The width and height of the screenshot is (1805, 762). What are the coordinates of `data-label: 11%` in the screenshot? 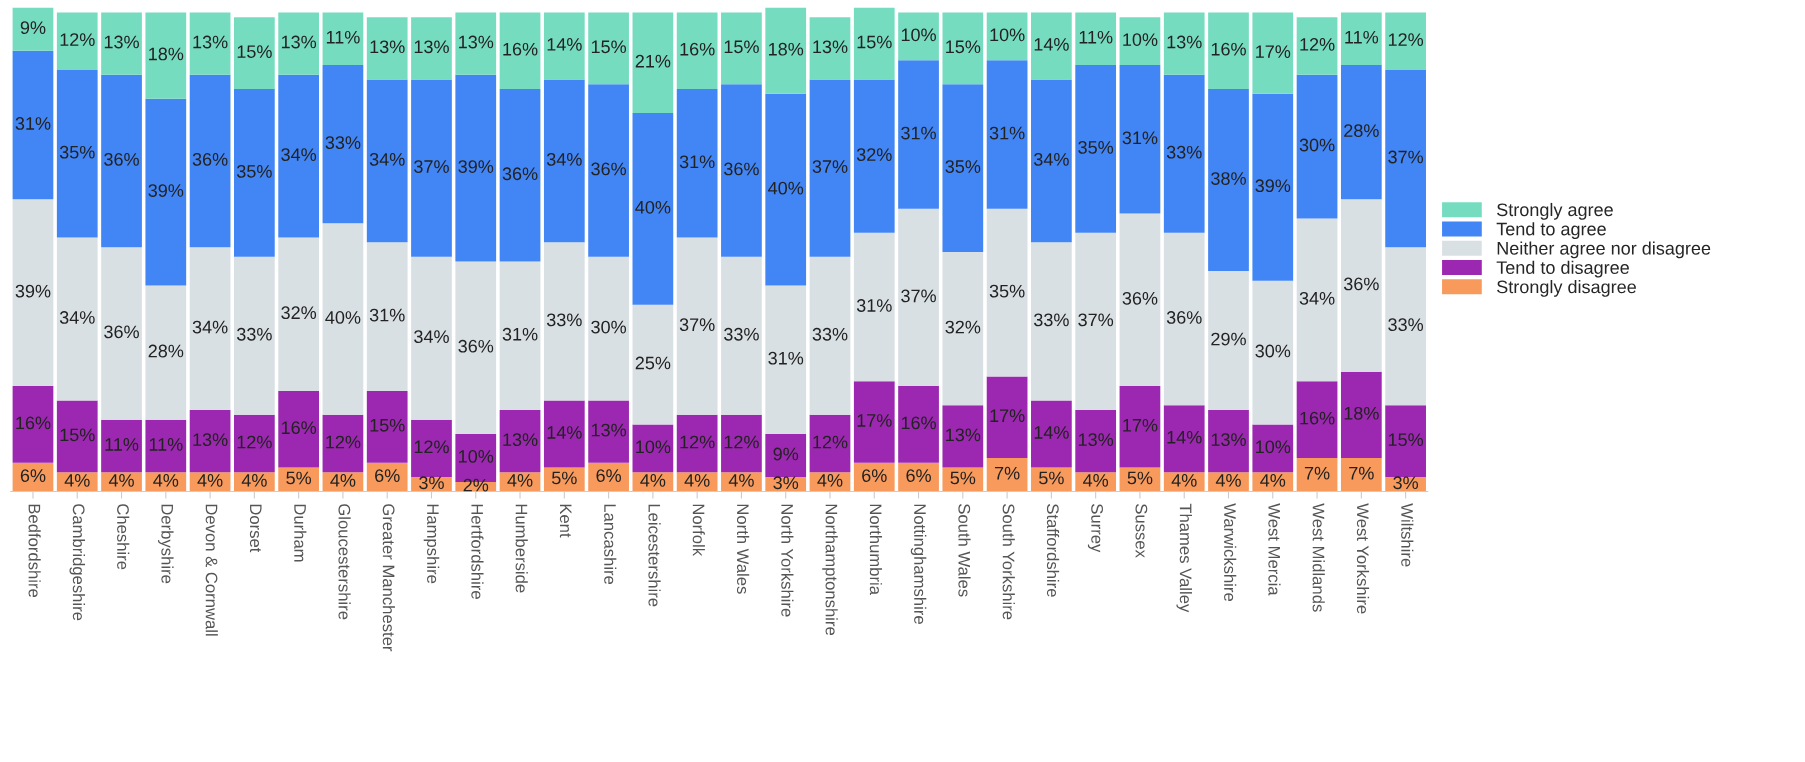 It's located at (343, 37).